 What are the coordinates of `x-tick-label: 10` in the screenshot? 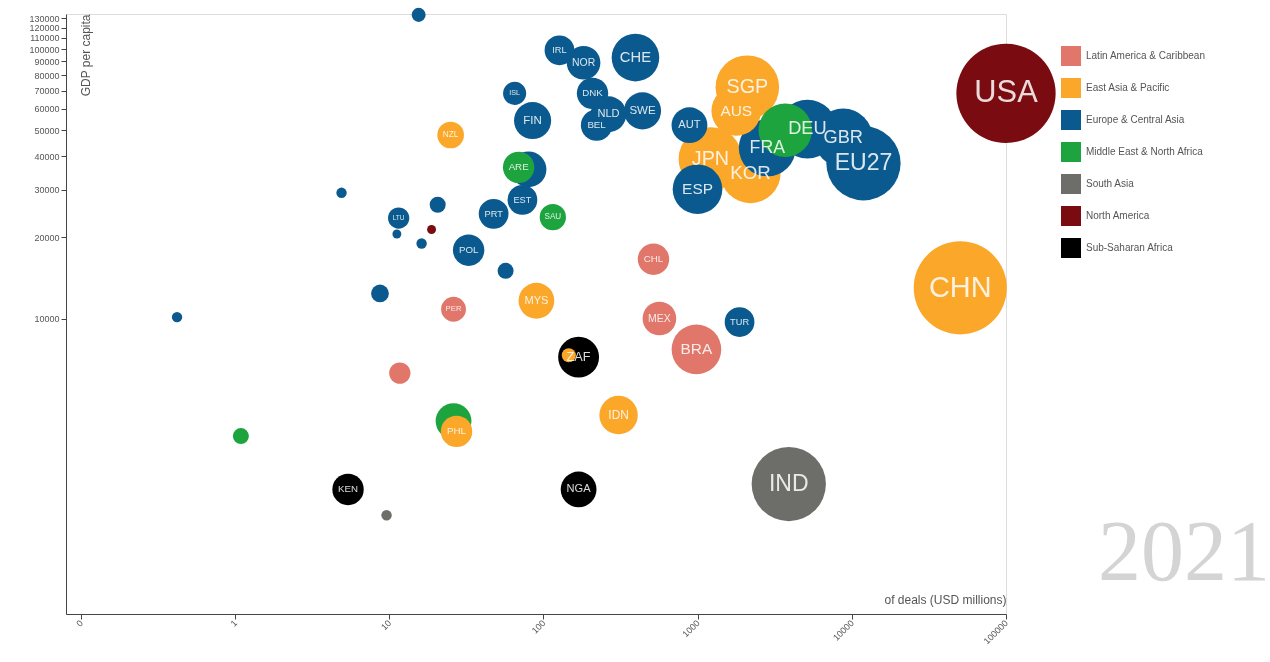 It's located at (386, 625).